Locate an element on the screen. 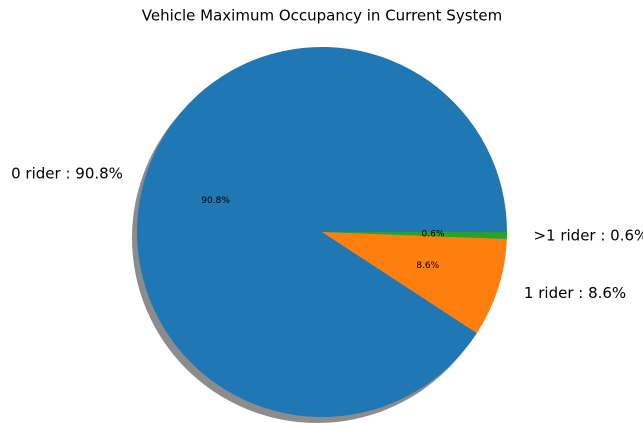 The image size is (643, 423). value-label: 0.6% is located at coordinates (433, 235).